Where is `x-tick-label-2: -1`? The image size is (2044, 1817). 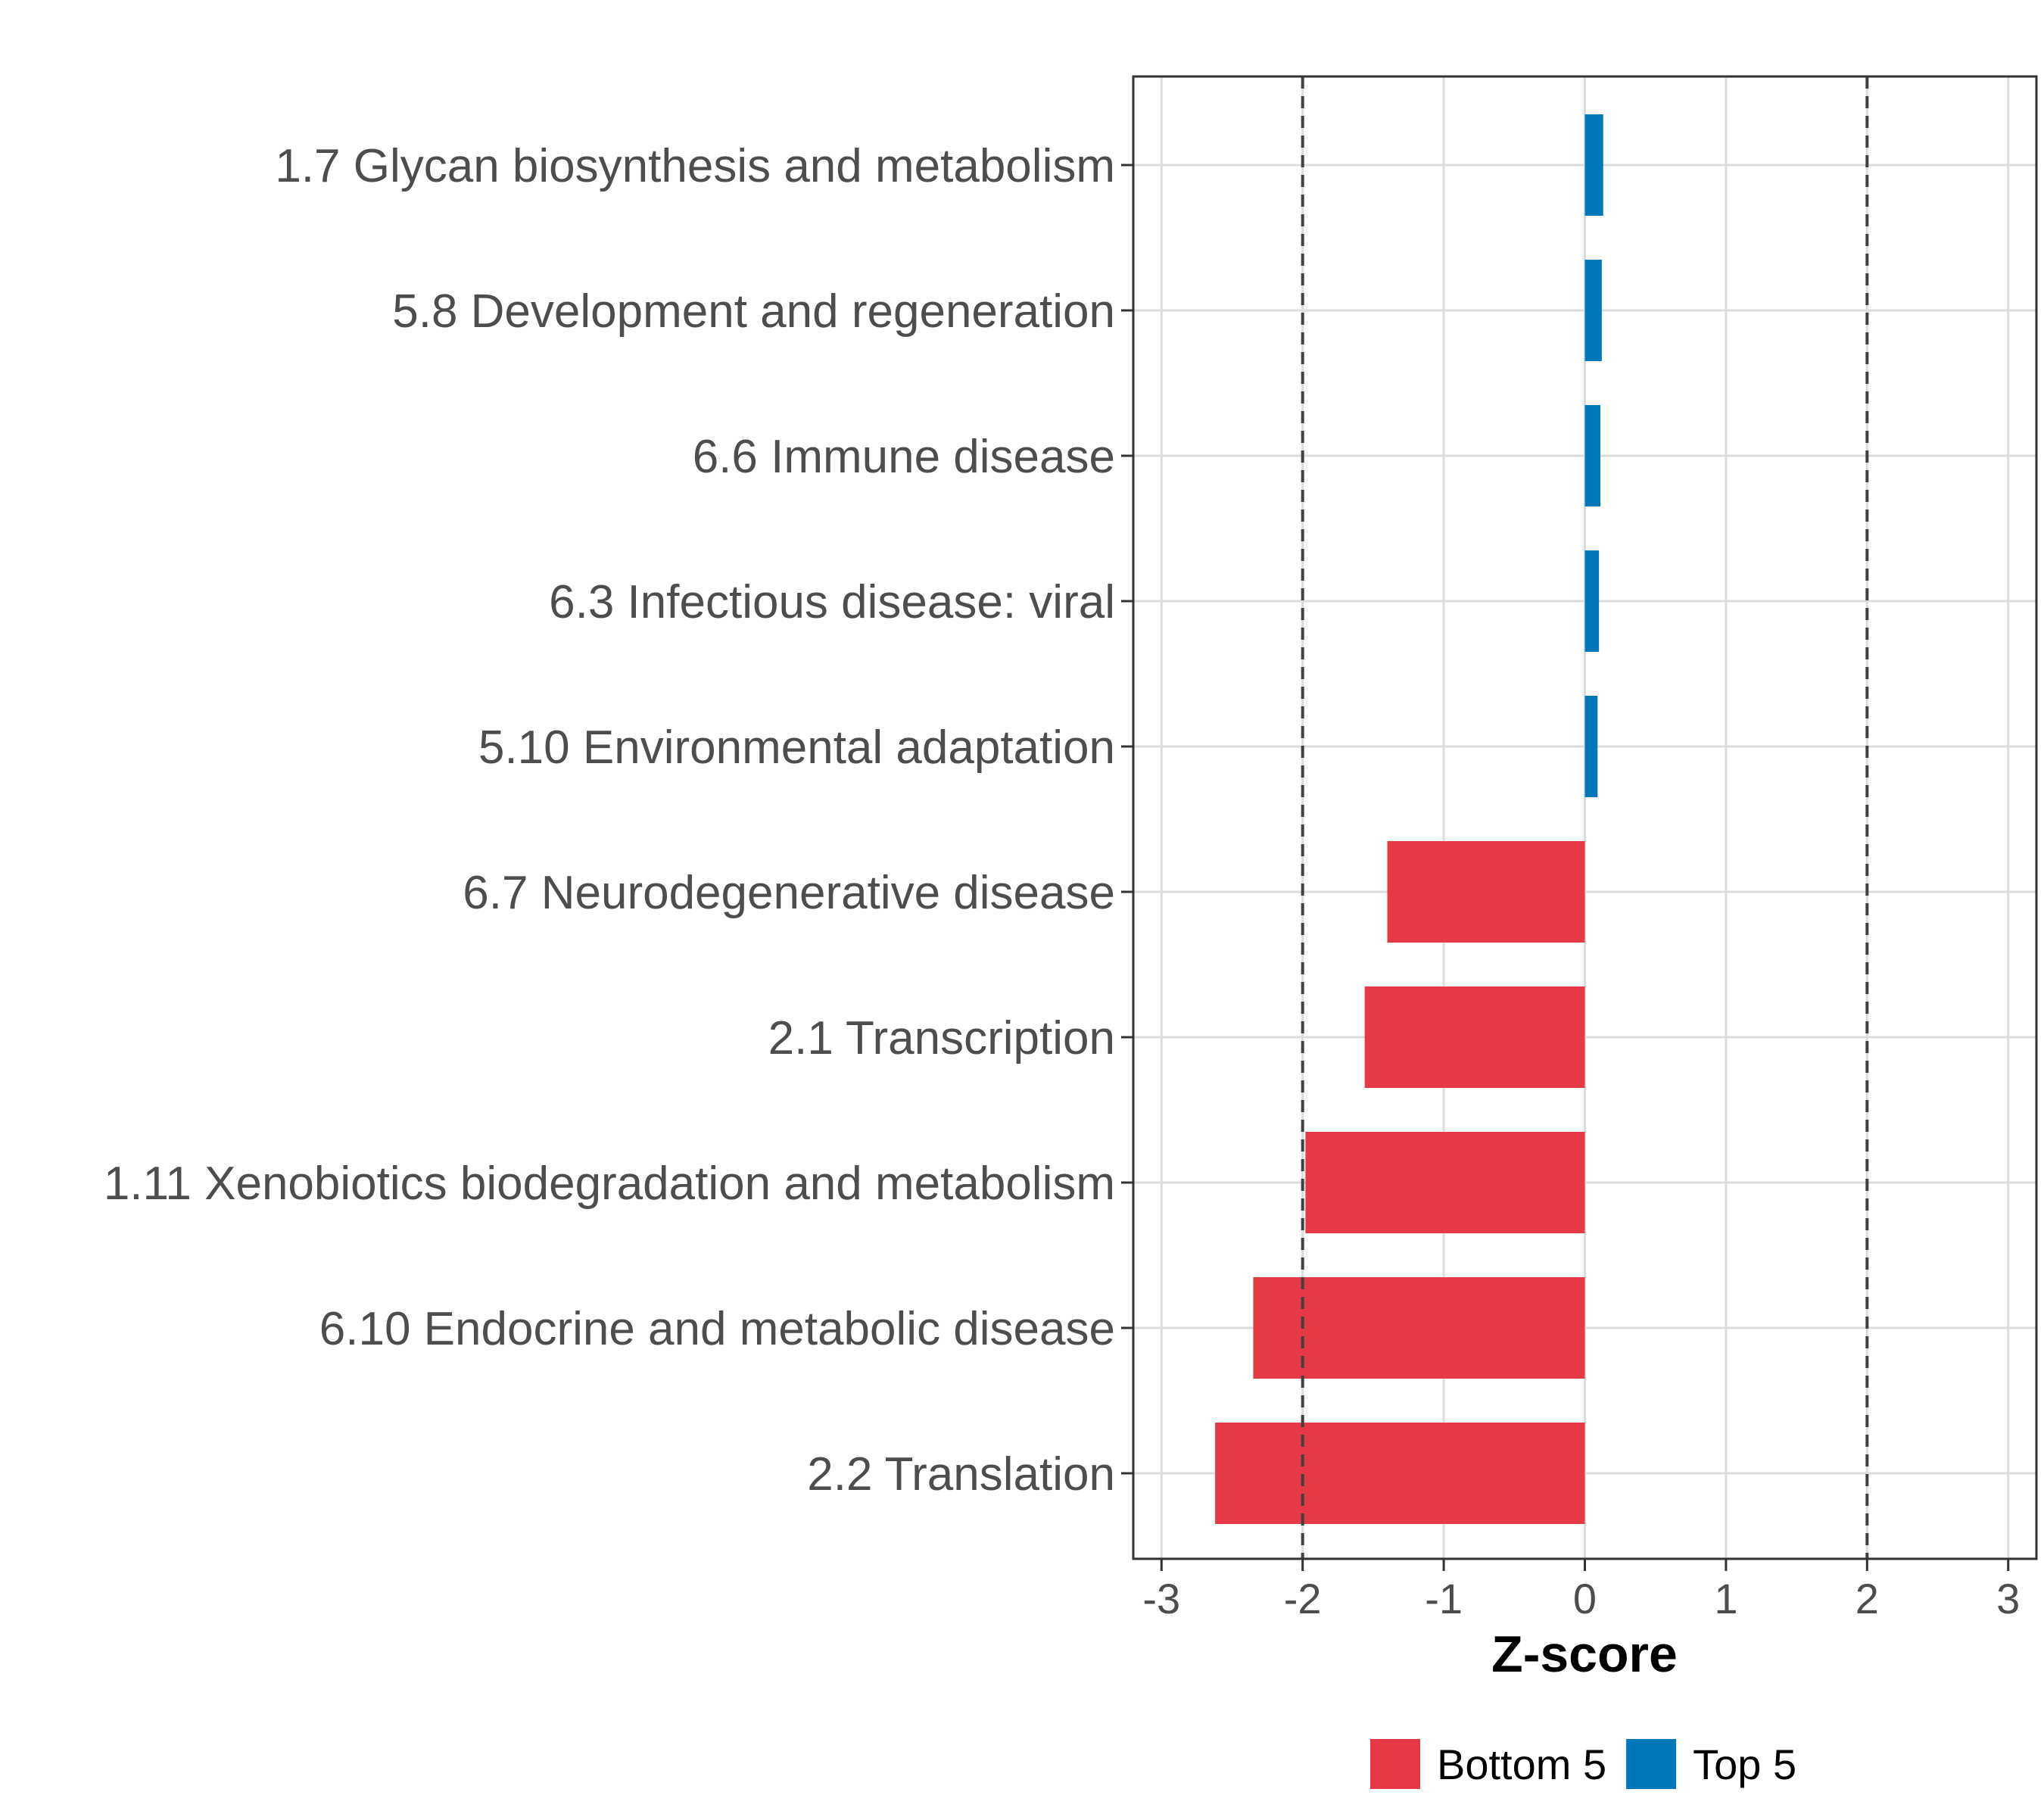 x-tick-label-2: -1 is located at coordinates (1444, 1599).